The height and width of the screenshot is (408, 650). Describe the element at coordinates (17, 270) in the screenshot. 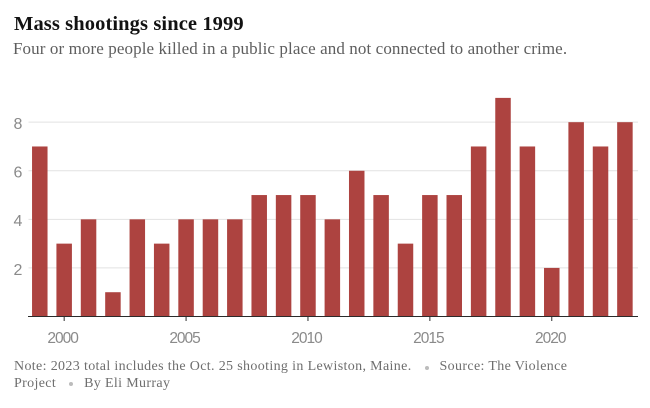

I see `svg-text: 2` at that location.